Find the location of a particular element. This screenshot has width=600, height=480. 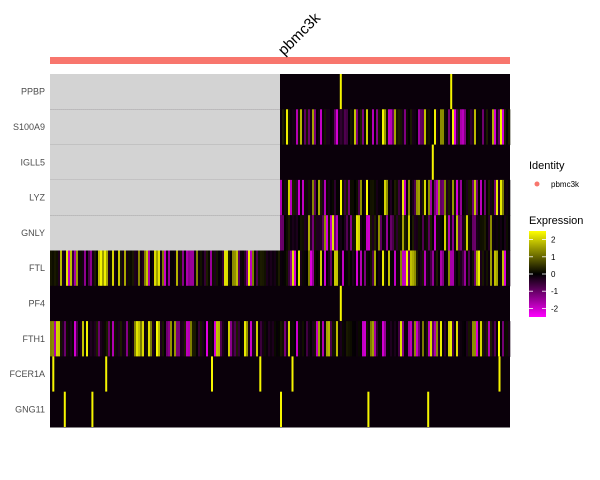

expression-ticks: 2 1 0 -1 -2 is located at coordinates (544, 274).